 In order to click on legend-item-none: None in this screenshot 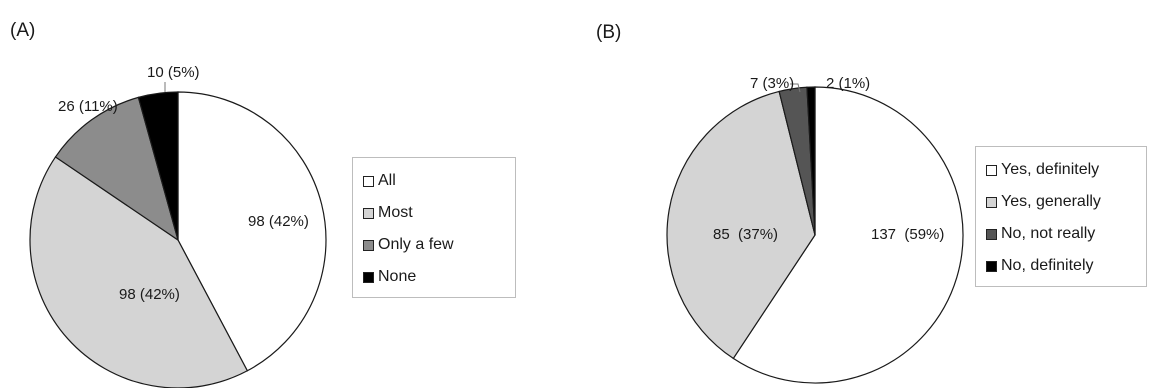, I will do `click(389, 277)`.